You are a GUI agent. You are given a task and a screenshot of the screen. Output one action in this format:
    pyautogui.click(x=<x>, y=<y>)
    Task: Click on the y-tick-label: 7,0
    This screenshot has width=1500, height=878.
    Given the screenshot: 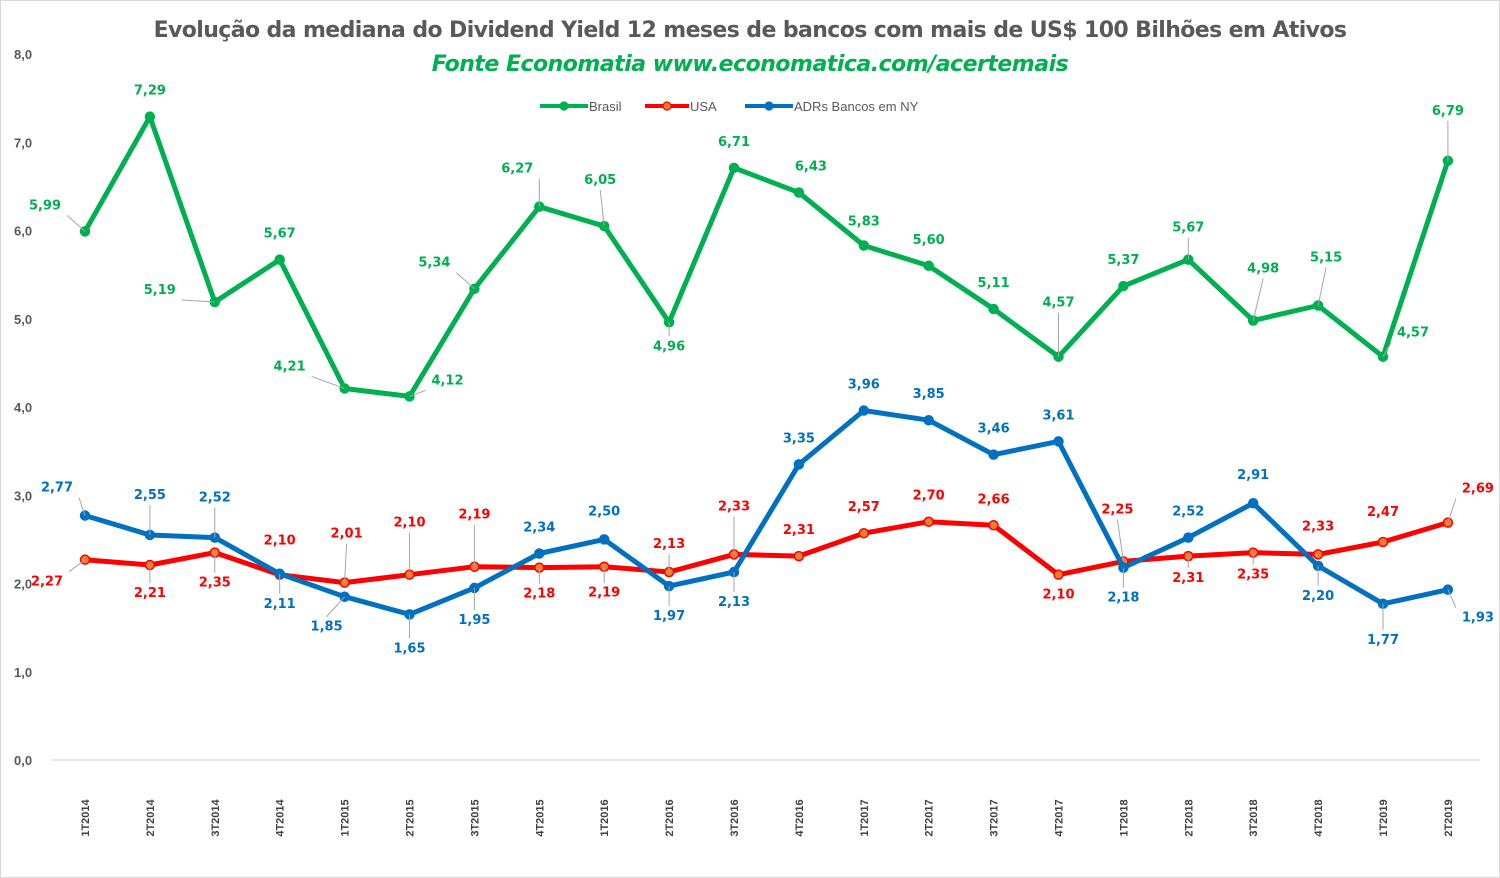 What is the action you would take?
    pyautogui.click(x=23, y=142)
    